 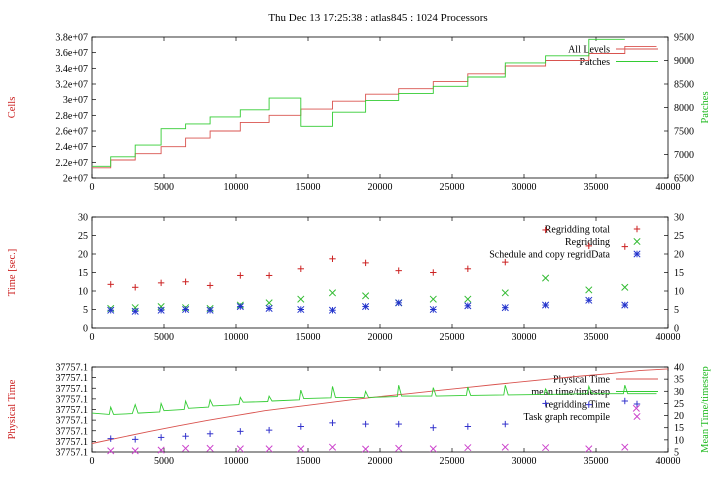 I want to click on y2-tick-label: 30, so click(x=679, y=392).